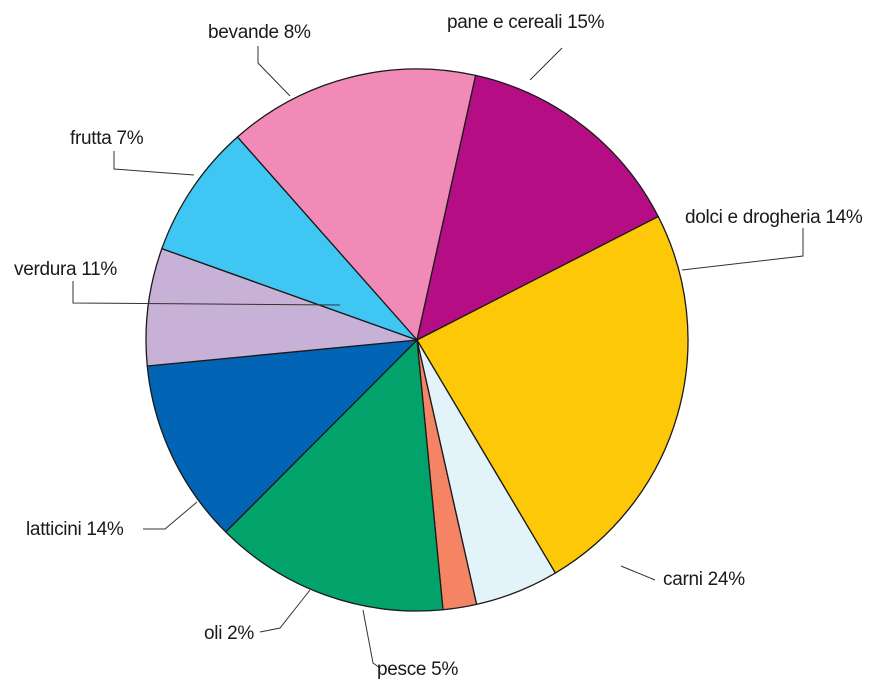 The image size is (892, 683). I want to click on label-dolci-e-drogheria: dolci e drogheria 14%, so click(774, 217).